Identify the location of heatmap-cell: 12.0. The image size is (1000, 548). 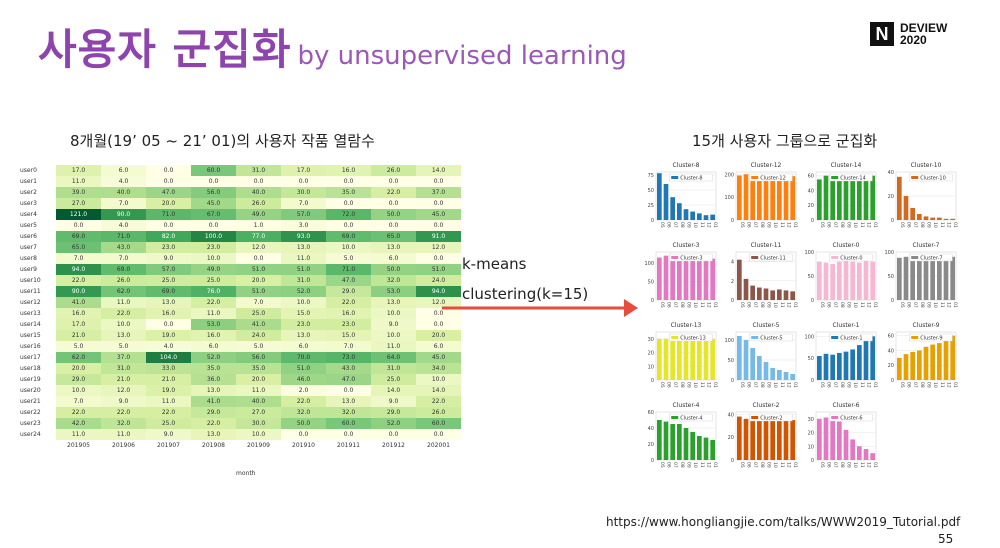
(258, 247).